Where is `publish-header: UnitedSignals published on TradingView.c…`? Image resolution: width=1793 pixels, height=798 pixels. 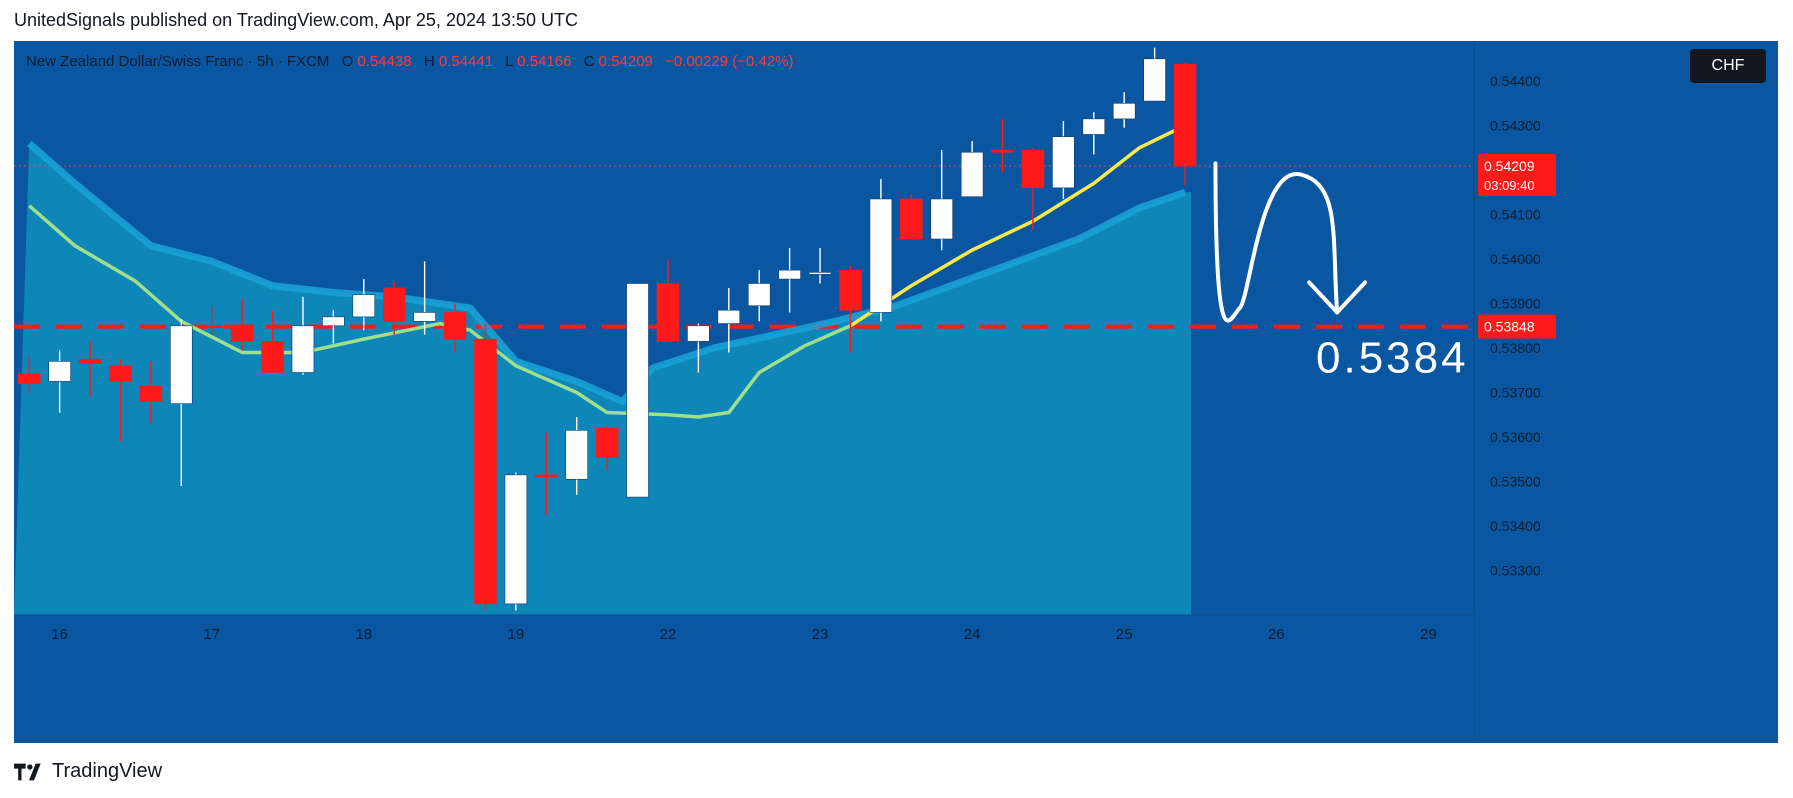
publish-header: UnitedSignals published on TradingView.c… is located at coordinates (296, 20).